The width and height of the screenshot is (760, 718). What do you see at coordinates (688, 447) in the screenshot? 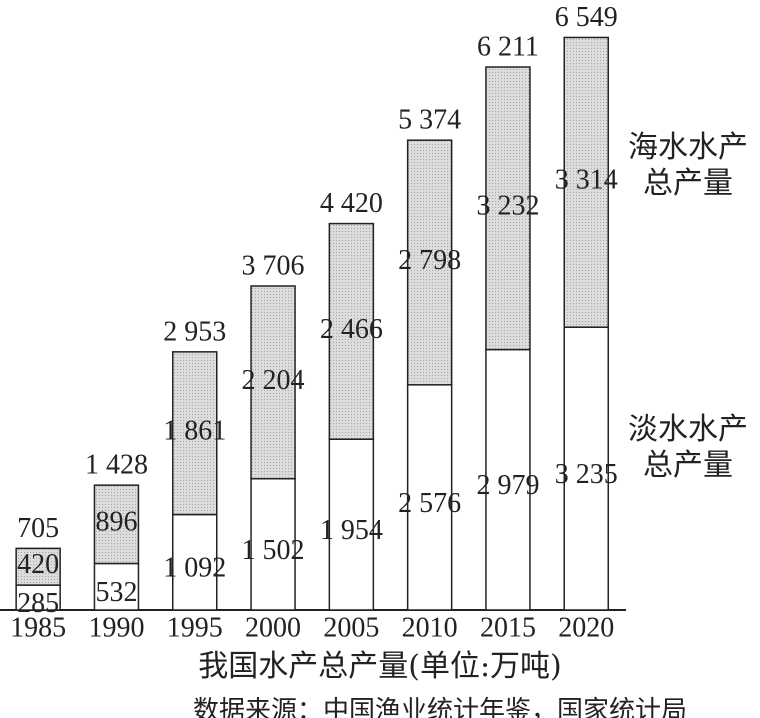
I see `legend-label: 淡水水产总产量` at bounding box center [688, 447].